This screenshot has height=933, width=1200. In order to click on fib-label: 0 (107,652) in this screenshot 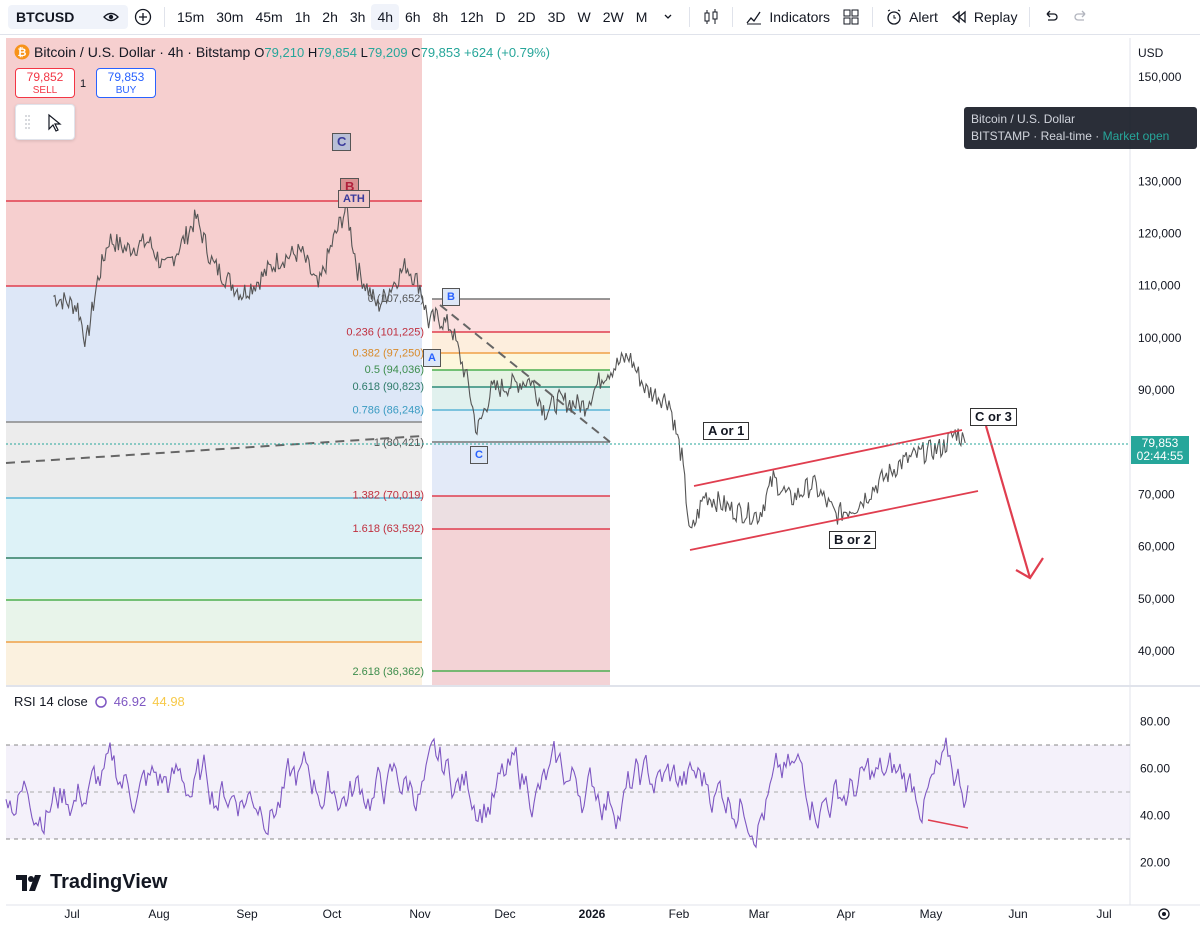, I will do `click(396, 299)`.